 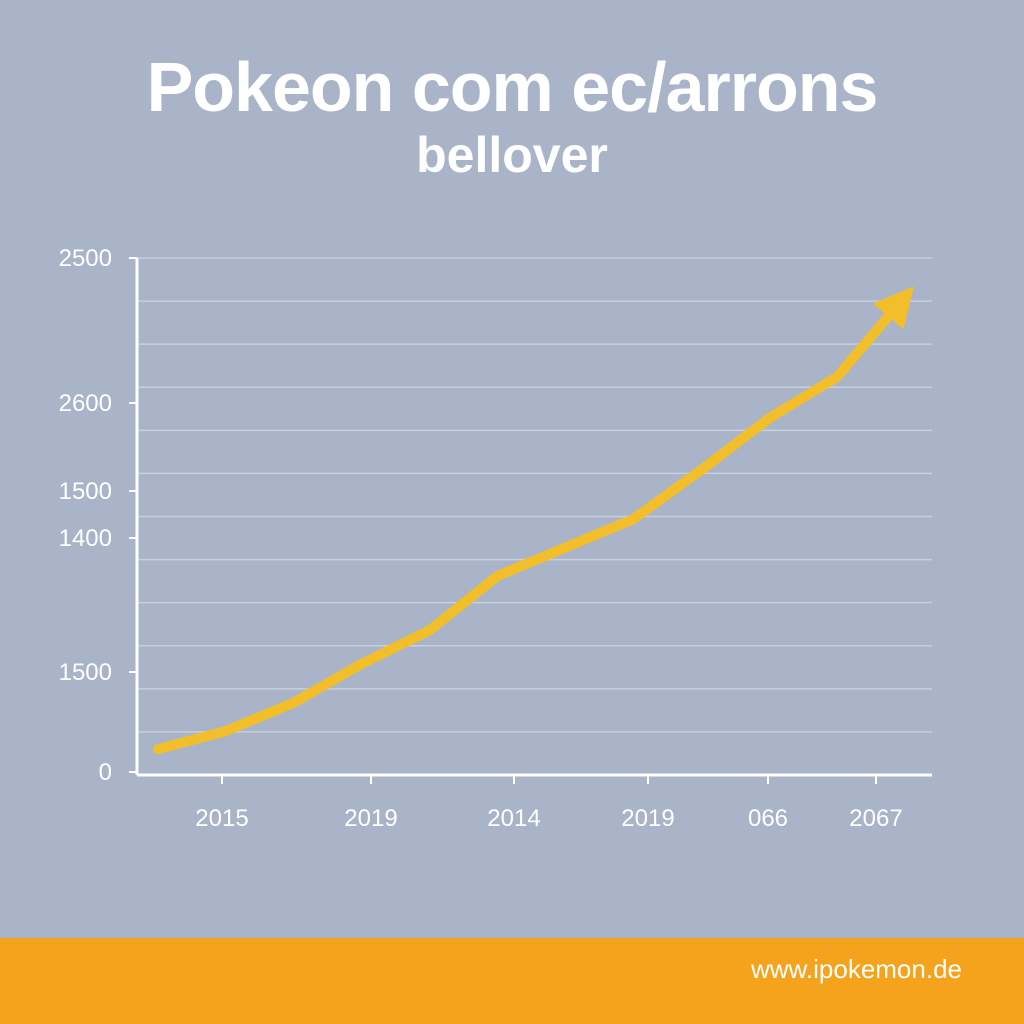 What do you see at coordinates (856, 969) in the screenshot?
I see `footer-url: www.ipokemon.de` at bounding box center [856, 969].